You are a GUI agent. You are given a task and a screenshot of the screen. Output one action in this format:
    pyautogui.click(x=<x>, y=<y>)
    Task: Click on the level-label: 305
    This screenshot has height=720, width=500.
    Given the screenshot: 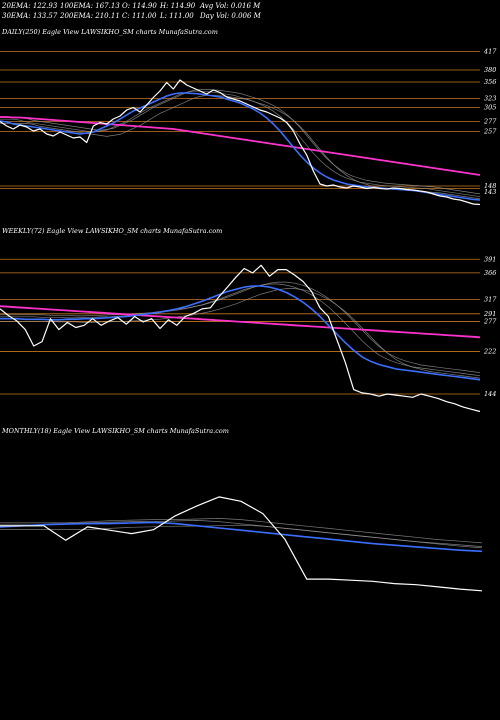 What is the action you would take?
    pyautogui.click(x=490, y=108)
    